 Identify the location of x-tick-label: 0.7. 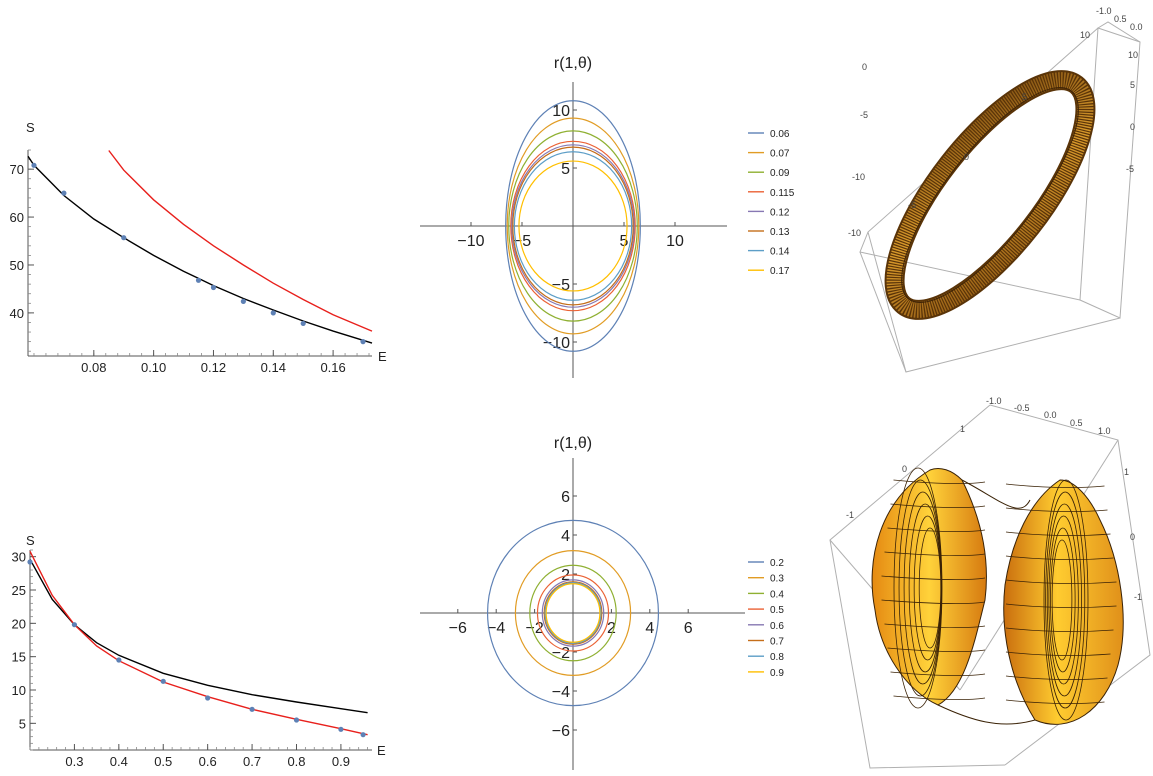
(252, 761).